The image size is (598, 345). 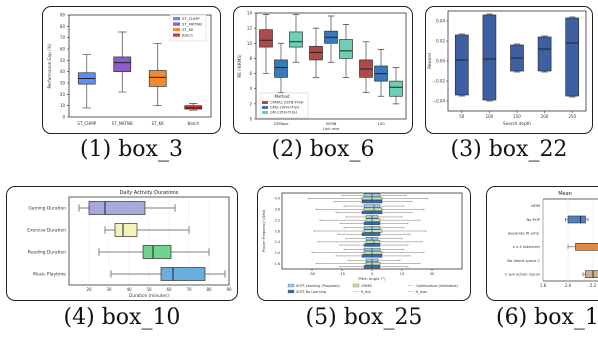 What do you see at coordinates (149, 241) in the screenshot?
I see `plot-frame` at bounding box center [149, 241].